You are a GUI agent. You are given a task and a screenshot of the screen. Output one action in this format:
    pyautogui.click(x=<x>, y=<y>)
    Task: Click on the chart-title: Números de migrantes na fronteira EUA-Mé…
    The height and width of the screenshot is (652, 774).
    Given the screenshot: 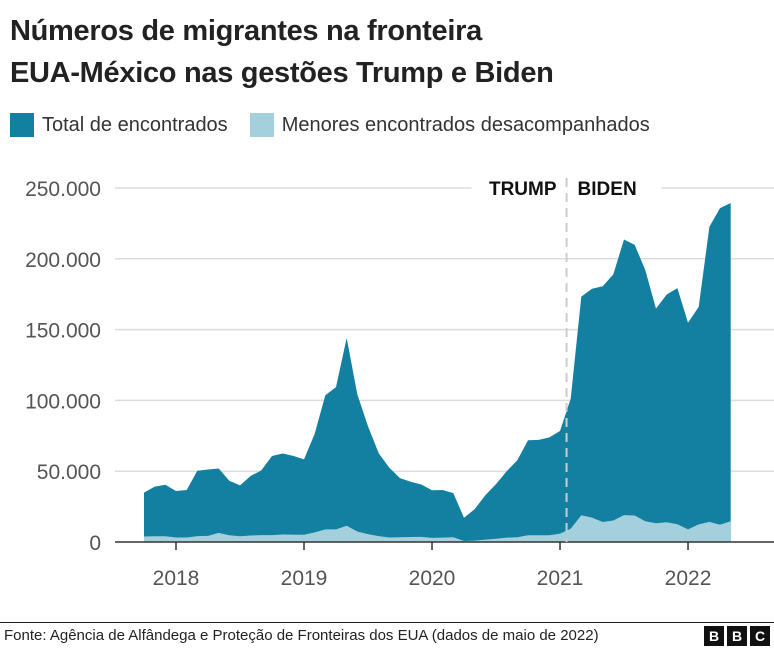 What is the action you would take?
    pyautogui.click(x=282, y=52)
    